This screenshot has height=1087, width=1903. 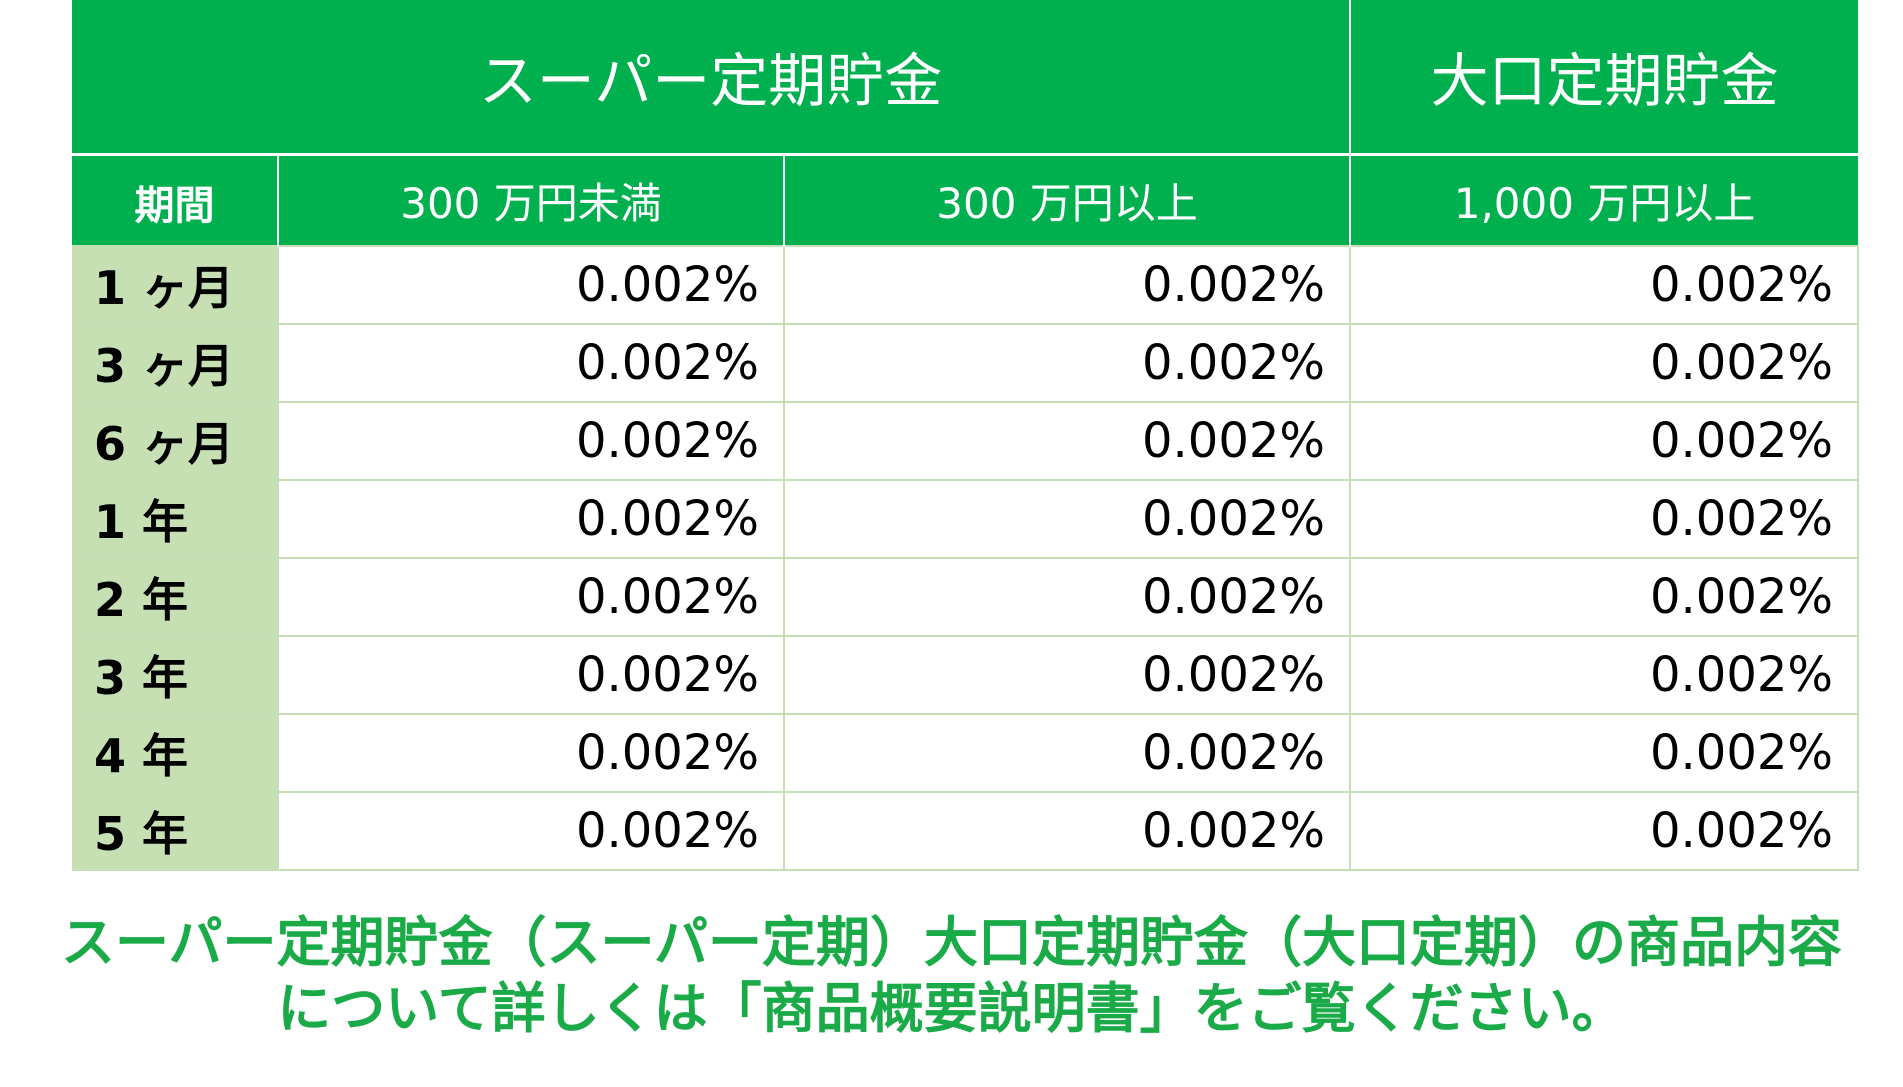 What do you see at coordinates (1066, 200) in the screenshot?
I see `column-header-over-3m: 300 万円以上` at bounding box center [1066, 200].